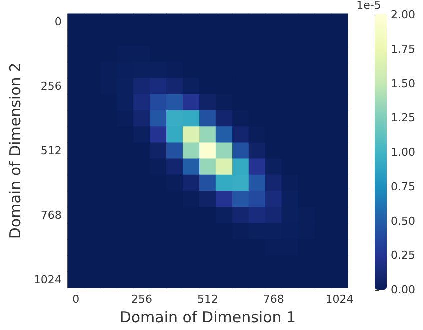 This screenshot has height=330, width=423. Describe the element at coordinates (51, 151) in the screenshot. I see `y-tick-label: 512` at that location.